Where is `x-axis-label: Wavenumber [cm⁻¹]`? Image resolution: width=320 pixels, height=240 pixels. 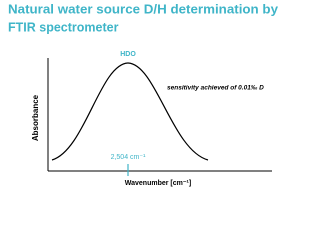
x-axis-label: Wavenumber [cm⁻¹] is located at coordinates (158, 183).